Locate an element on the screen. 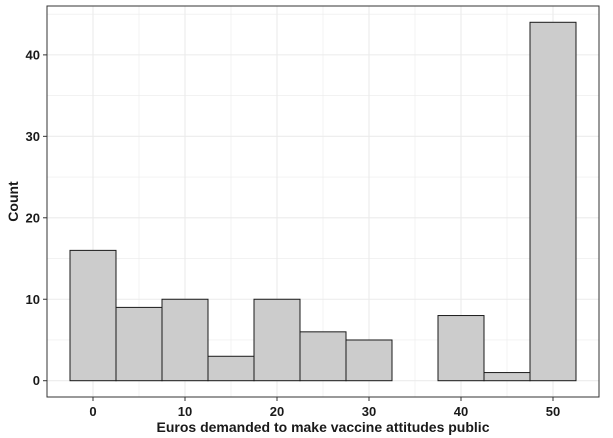 This screenshot has height=438, width=613. x-tick-label: 50 is located at coordinates (553, 411).